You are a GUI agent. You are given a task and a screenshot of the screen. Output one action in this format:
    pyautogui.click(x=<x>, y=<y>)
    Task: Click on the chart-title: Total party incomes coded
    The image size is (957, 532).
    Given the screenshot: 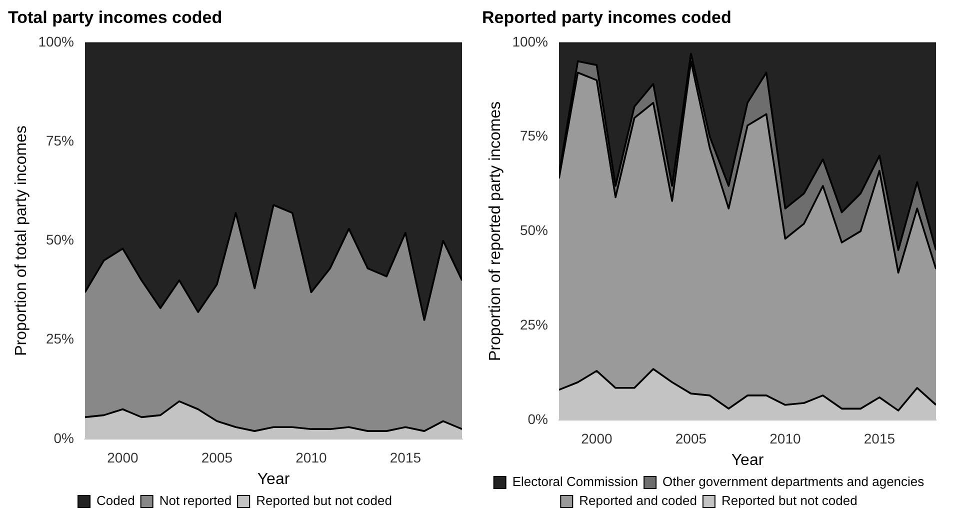 What is the action you would take?
    pyautogui.click(x=115, y=17)
    